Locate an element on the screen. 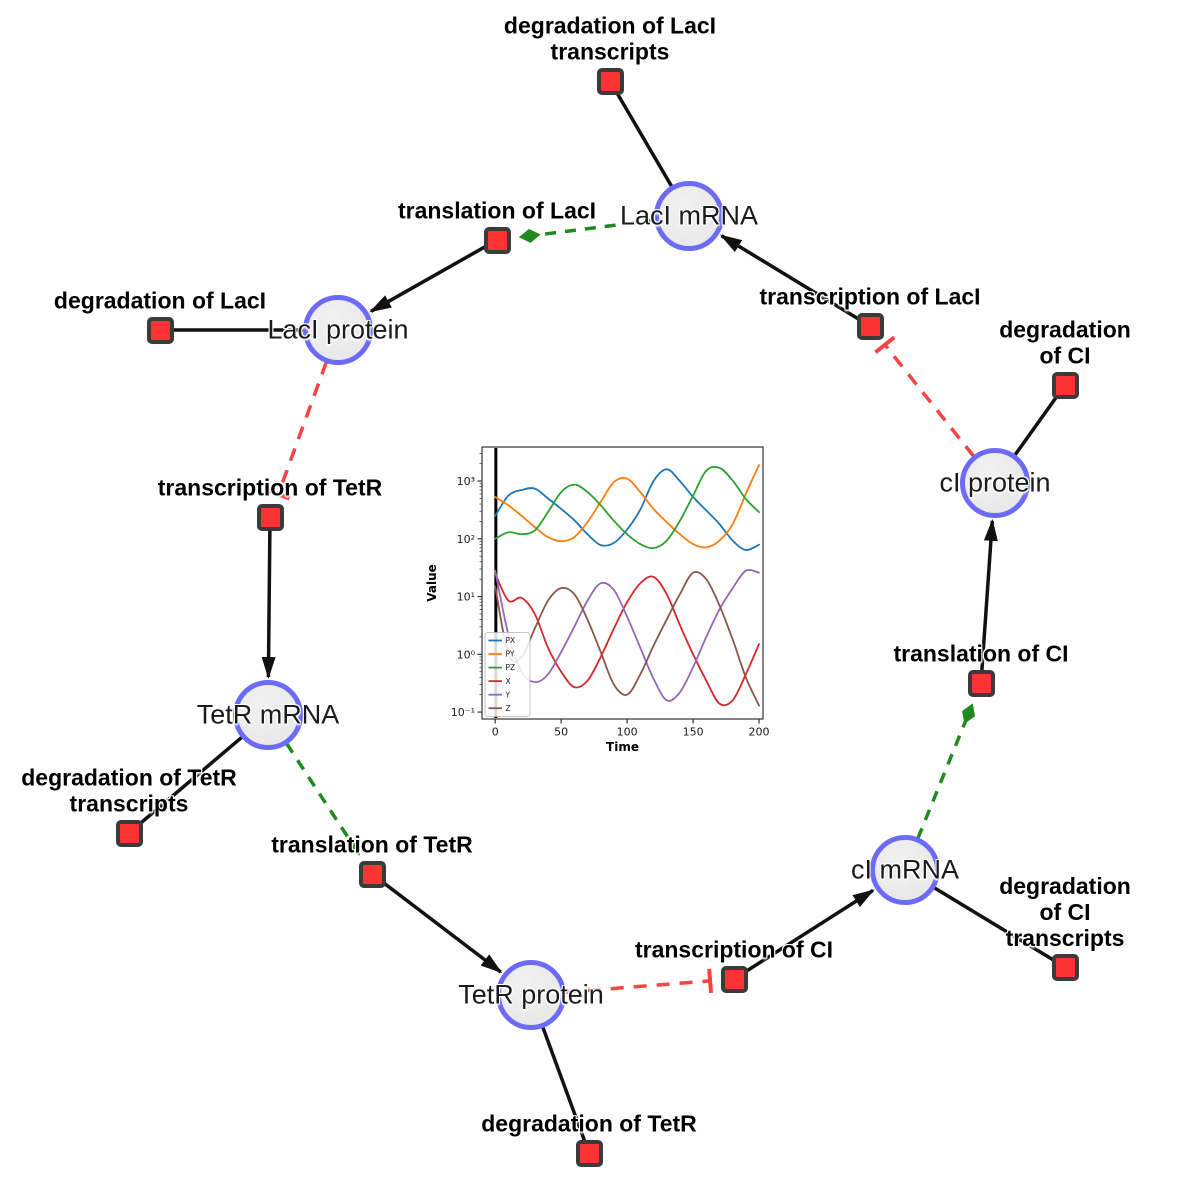 The height and width of the screenshot is (1200, 1189). y-axis-ticks: 10⁻¹ 10⁰ 10¹ 10² 10³ is located at coordinates (466, 597).